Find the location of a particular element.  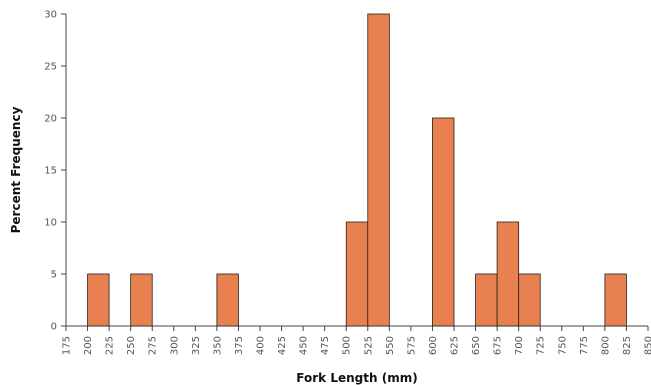

x-tick-label: 725 is located at coordinates (541, 345).